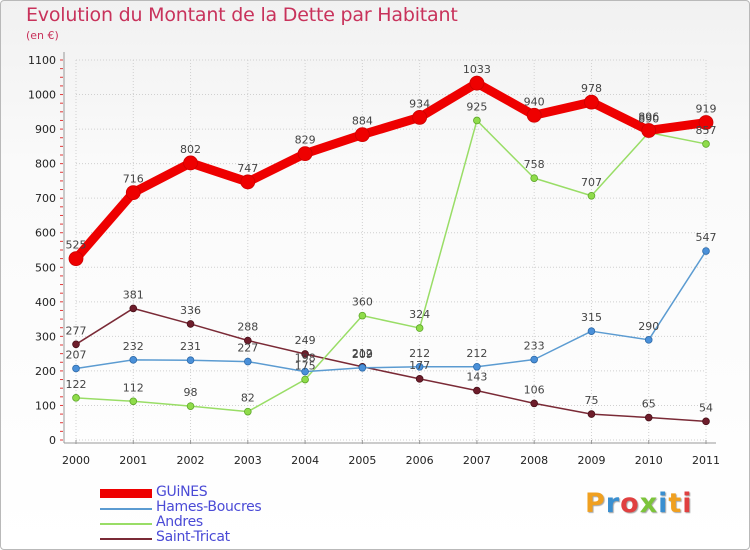 The width and height of the screenshot is (750, 550). Describe the element at coordinates (477, 460) in the screenshot. I see `x-tick-label: 2007` at that location.